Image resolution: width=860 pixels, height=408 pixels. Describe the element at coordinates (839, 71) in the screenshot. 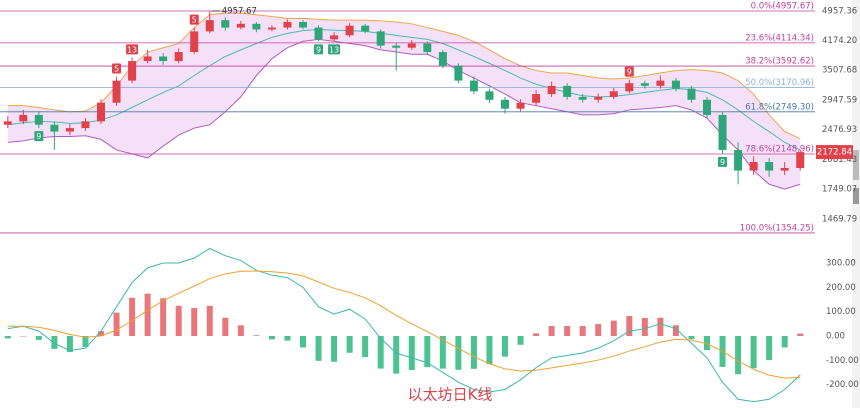

I see `y-tick-label: 3507.68` at that location.